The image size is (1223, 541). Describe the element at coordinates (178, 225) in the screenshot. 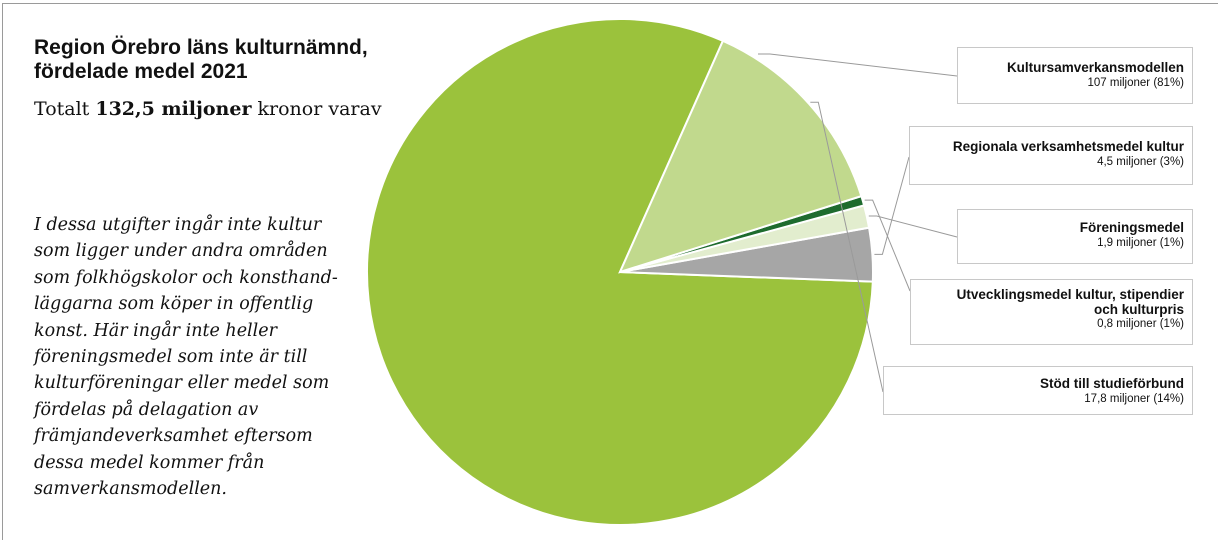

I see `footnote-line: I dessa utgifter ingår inte kultur` at that location.